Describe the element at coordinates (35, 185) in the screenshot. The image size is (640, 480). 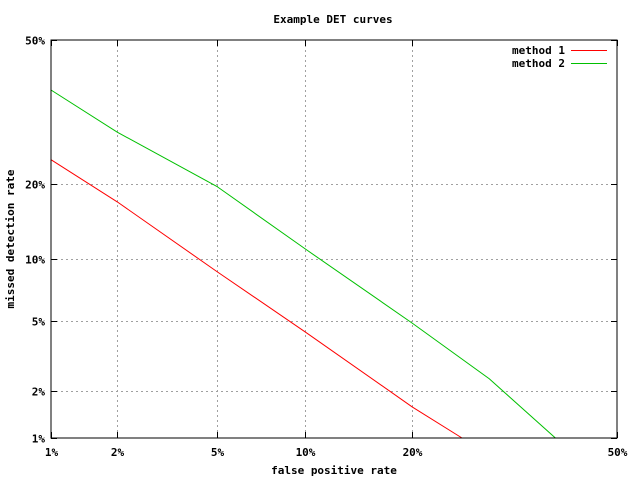
I see `y-tick-label: 20%` at that location.